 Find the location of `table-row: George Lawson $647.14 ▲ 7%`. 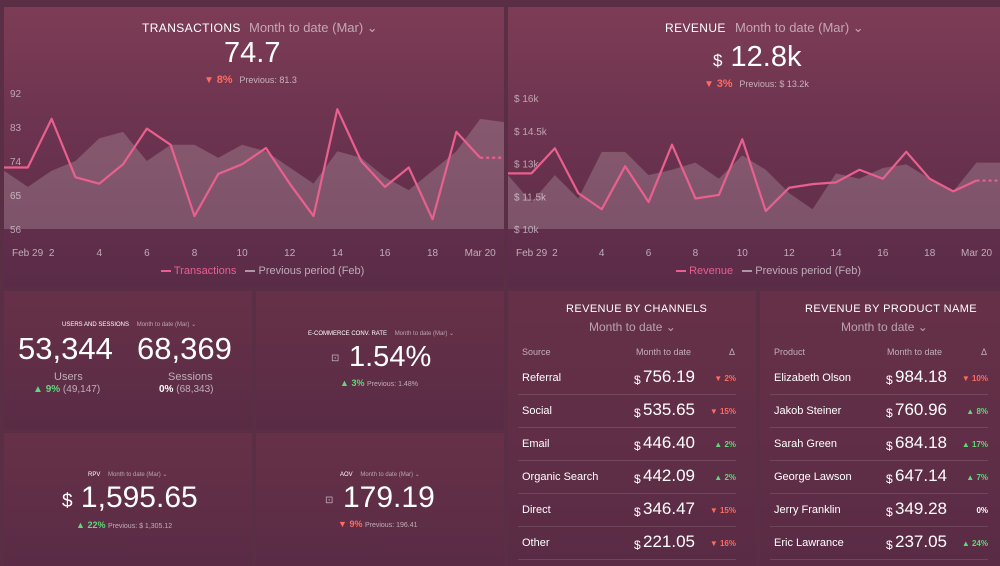

table-row: George Lawson $647.14 ▲ 7% is located at coordinates (879, 477).